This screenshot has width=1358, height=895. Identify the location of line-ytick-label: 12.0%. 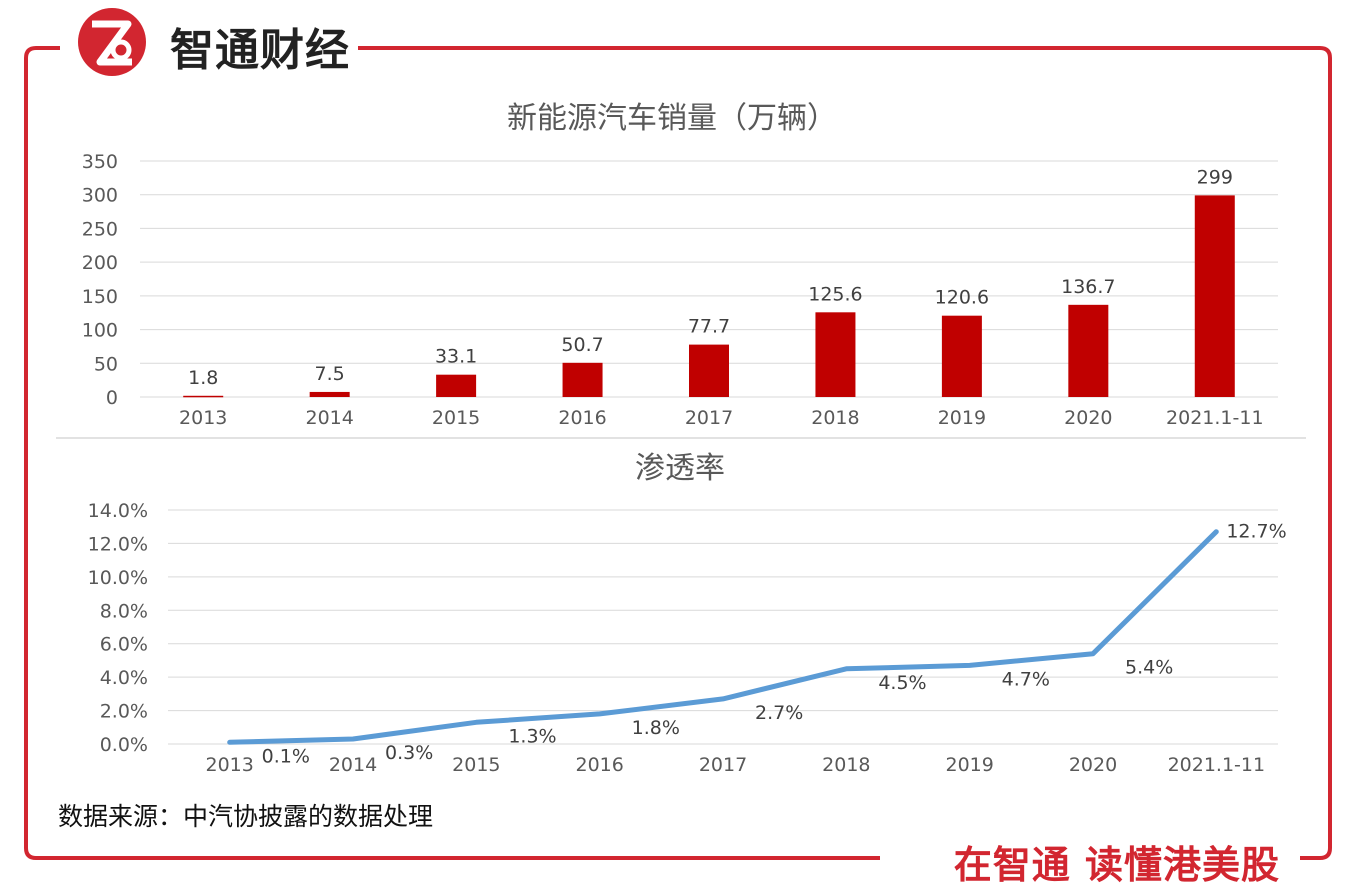
(118, 544).